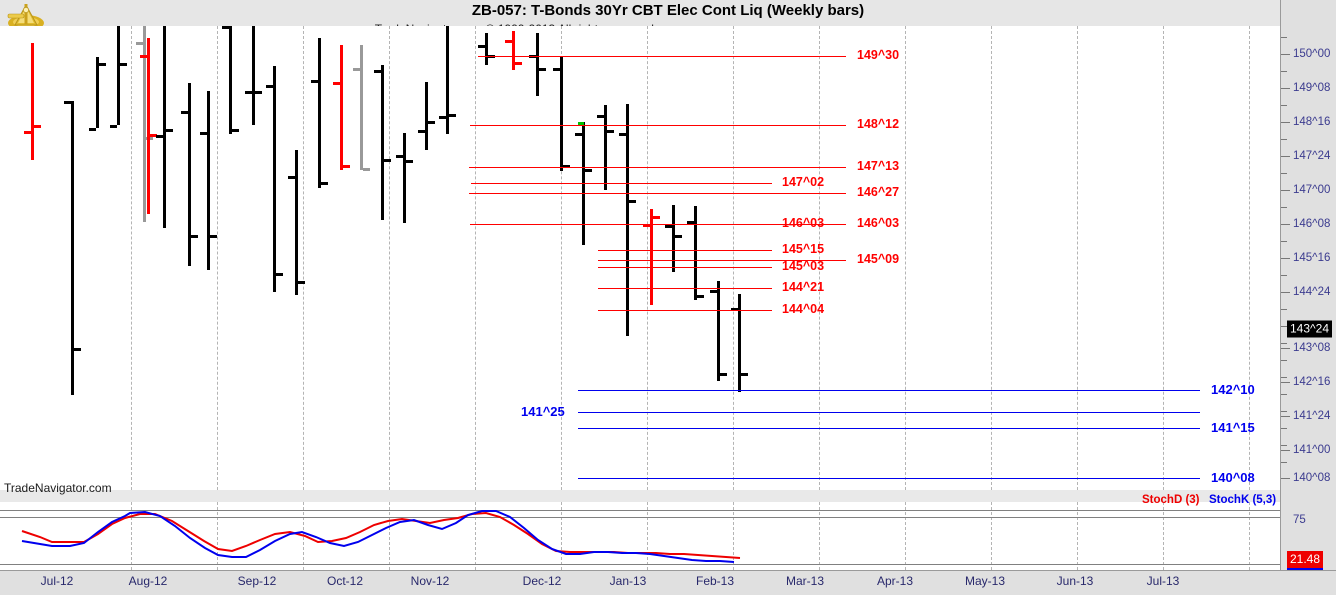 This screenshot has width=1336, height=595. What do you see at coordinates (640, 564) in the screenshot?
I see `indicator-lower-line` at bounding box center [640, 564].